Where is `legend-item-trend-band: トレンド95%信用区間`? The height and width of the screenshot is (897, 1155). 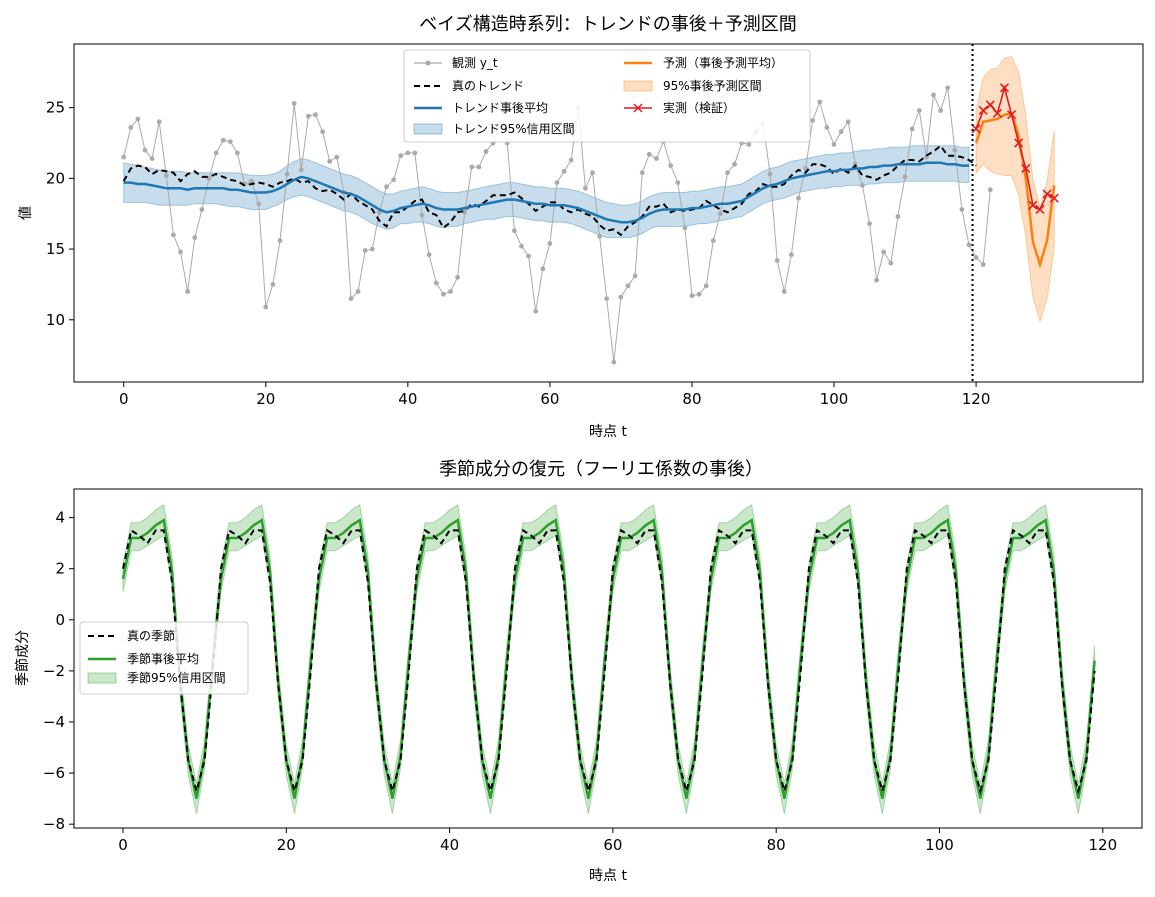
legend-item-trend-band: トレンド95%信用区間 is located at coordinates (494, 129).